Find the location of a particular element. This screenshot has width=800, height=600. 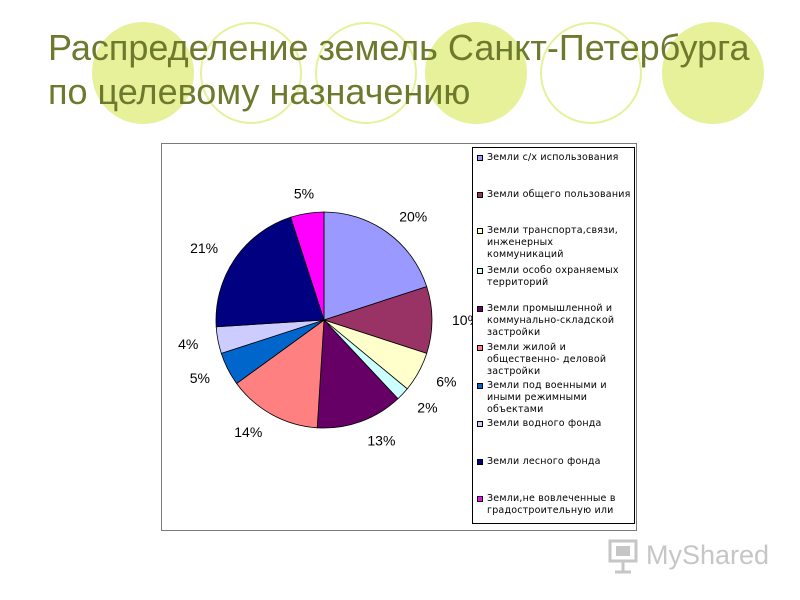

pie-data-label: 6% is located at coordinates (446, 382).